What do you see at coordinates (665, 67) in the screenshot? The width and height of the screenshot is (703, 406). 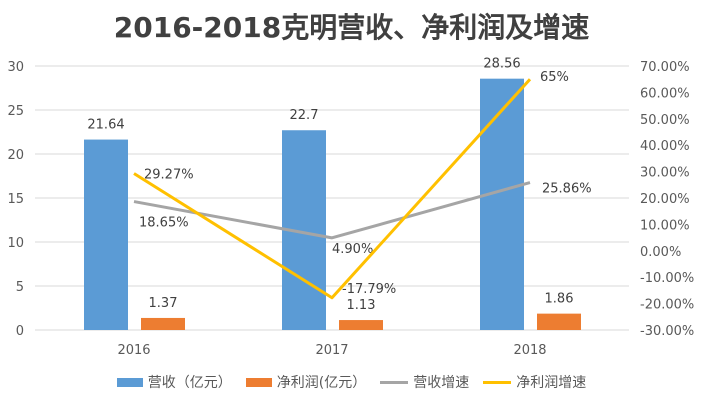 I see `right-tick-label: 70.00%` at bounding box center [665, 67].